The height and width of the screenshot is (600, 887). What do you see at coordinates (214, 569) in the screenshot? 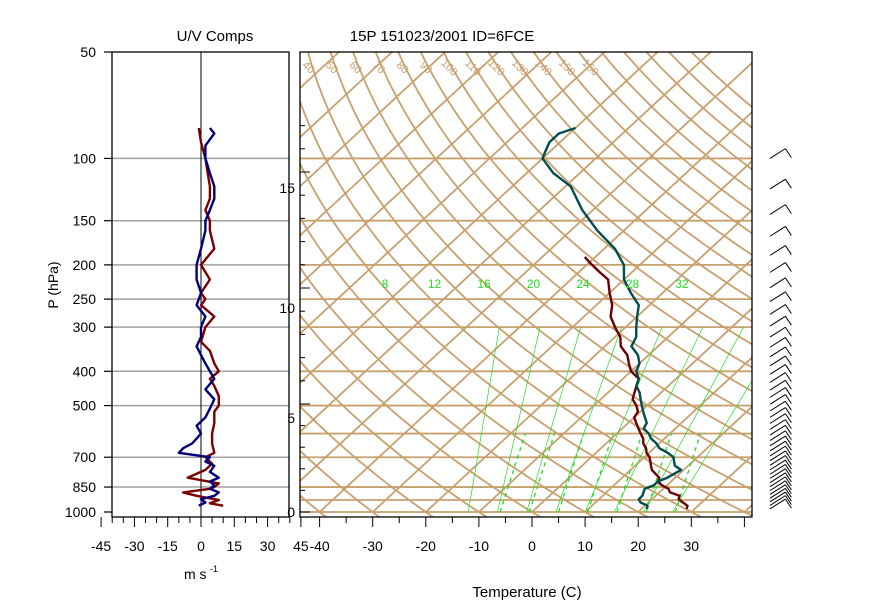
I see `uv-x-axis-label-exponent: -1` at bounding box center [214, 569].